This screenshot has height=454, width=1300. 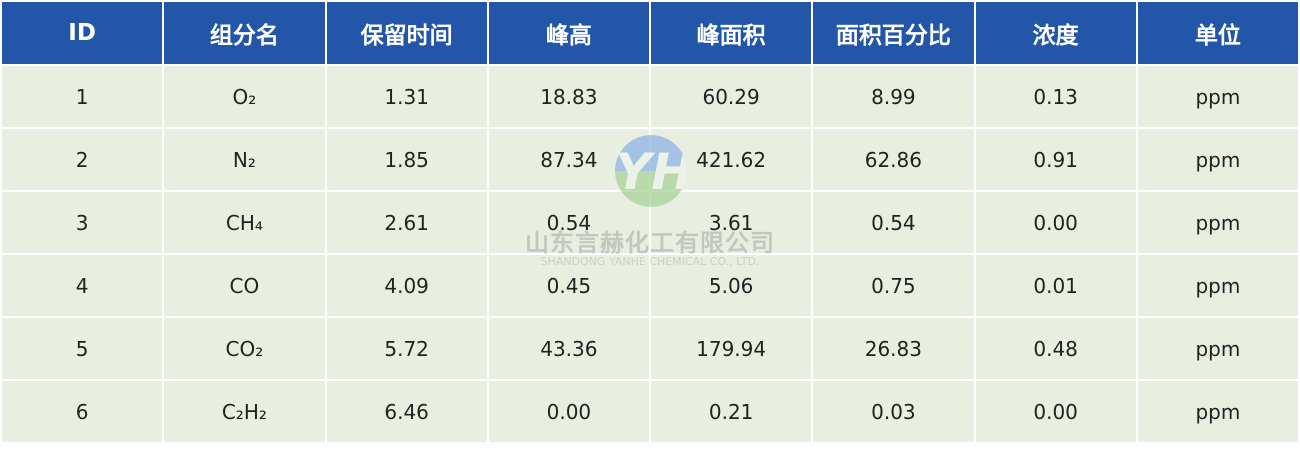 I want to click on table-row: 4 CO 4.09 0.45 5.06 0.75 0.01 ppm, so click(x=650, y=285).